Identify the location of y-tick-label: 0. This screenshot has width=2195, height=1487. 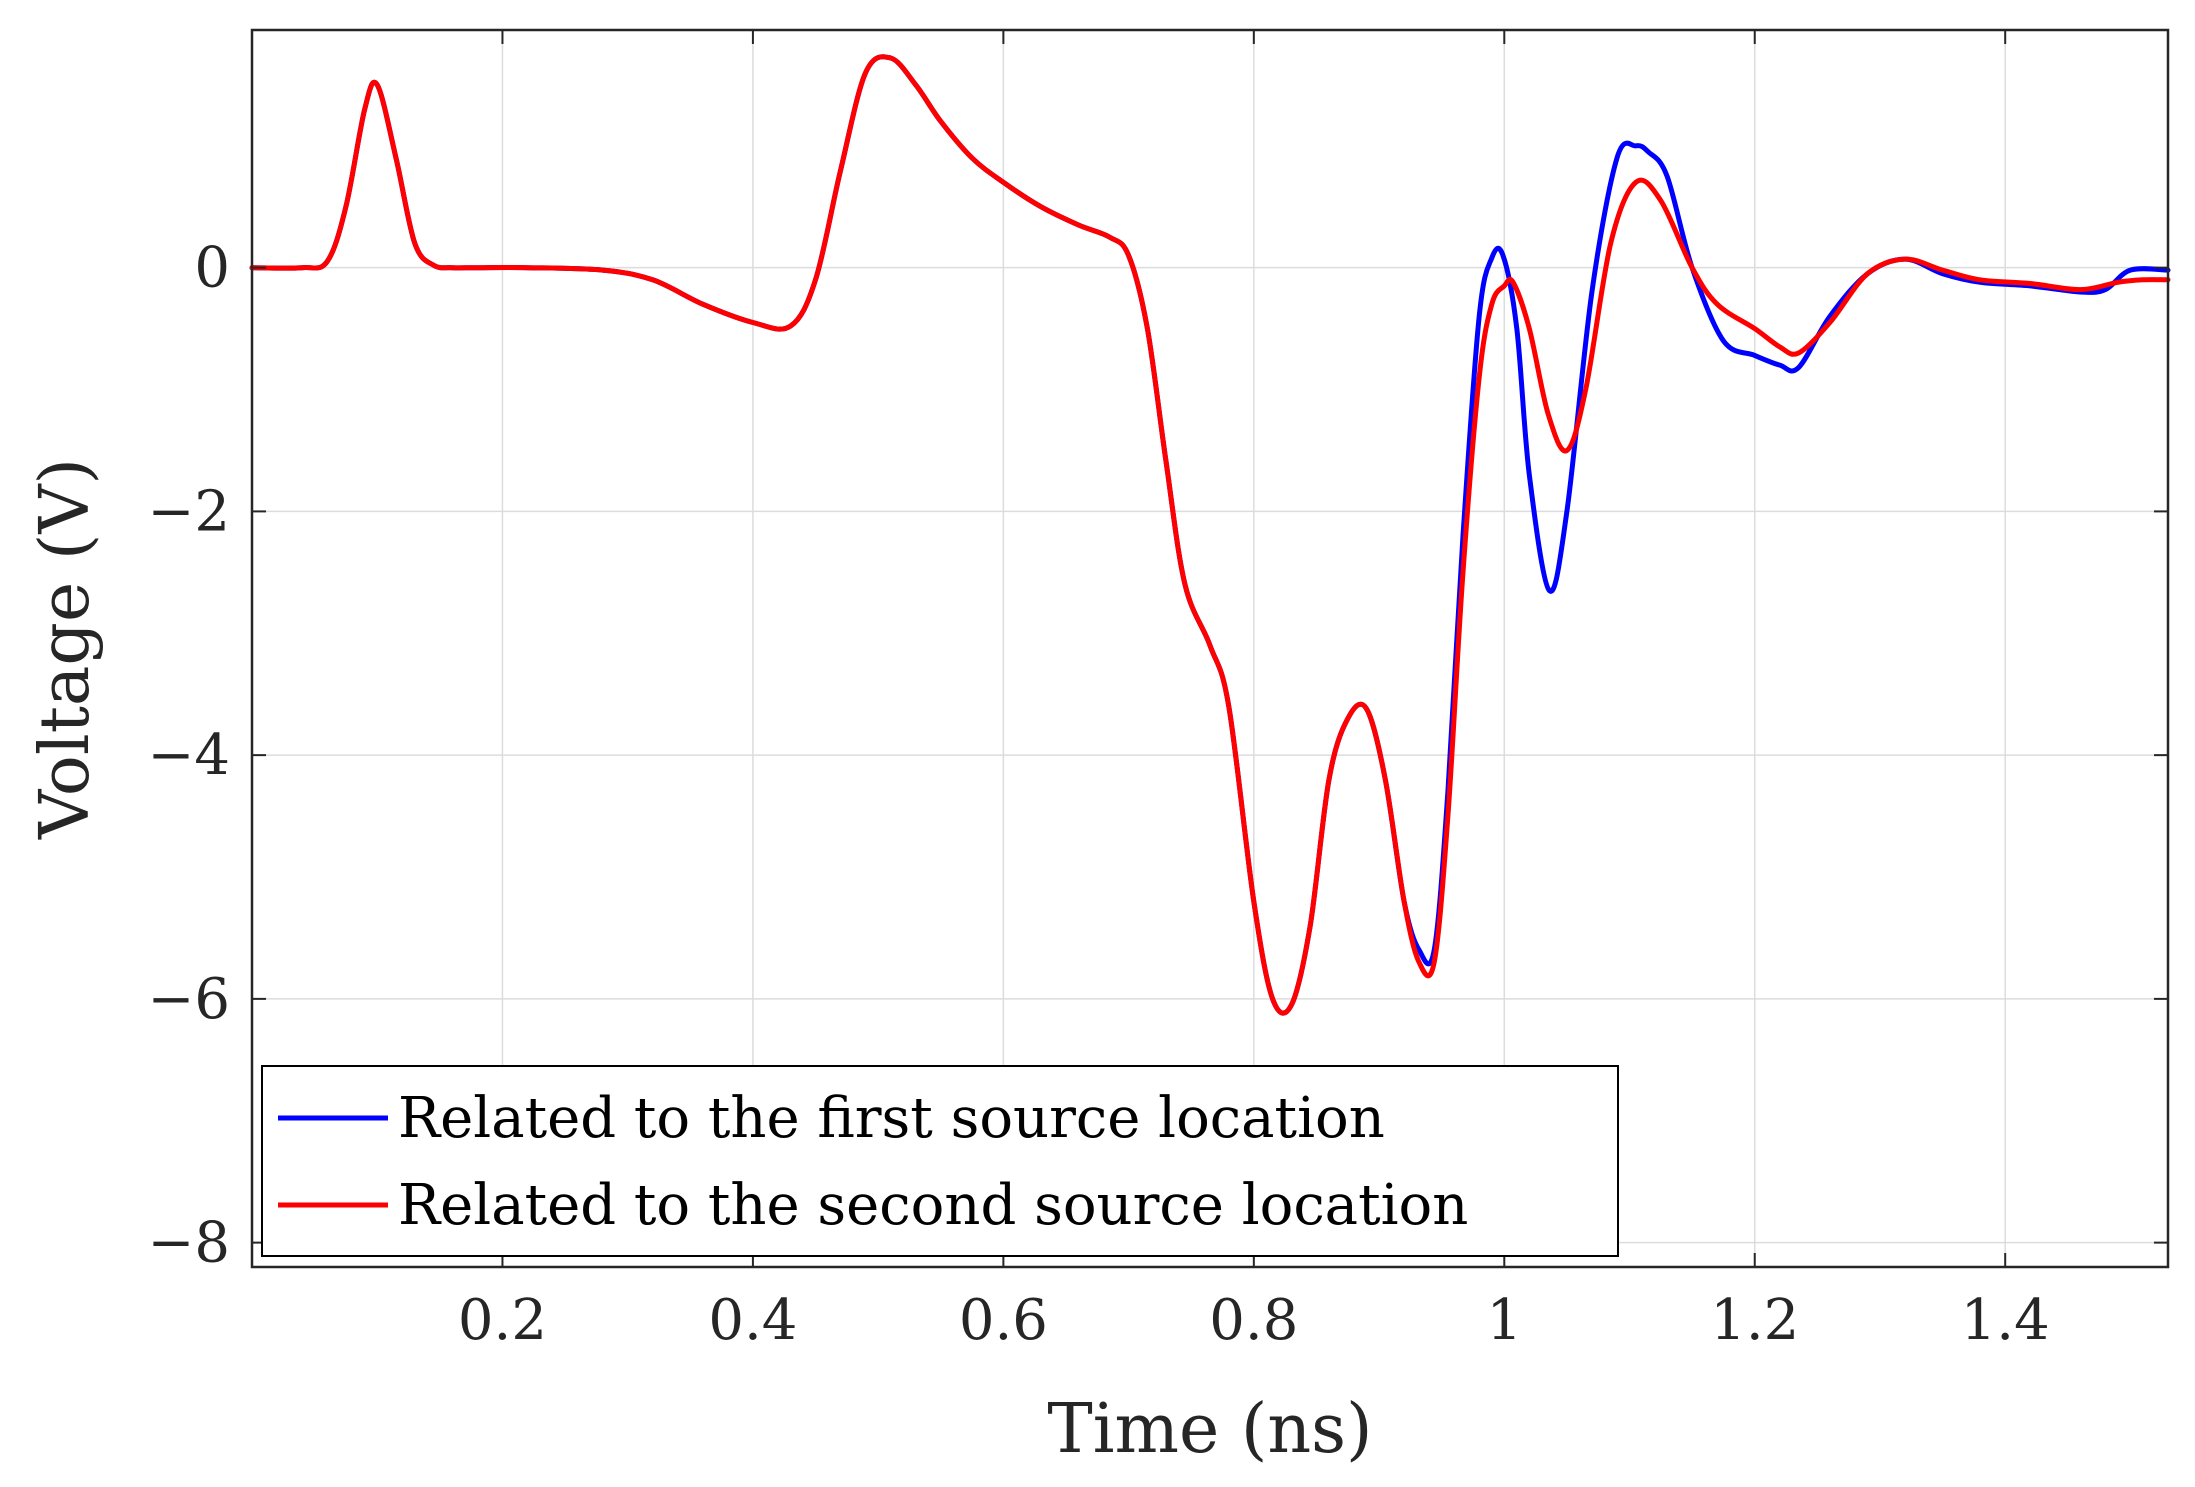
(212, 268).